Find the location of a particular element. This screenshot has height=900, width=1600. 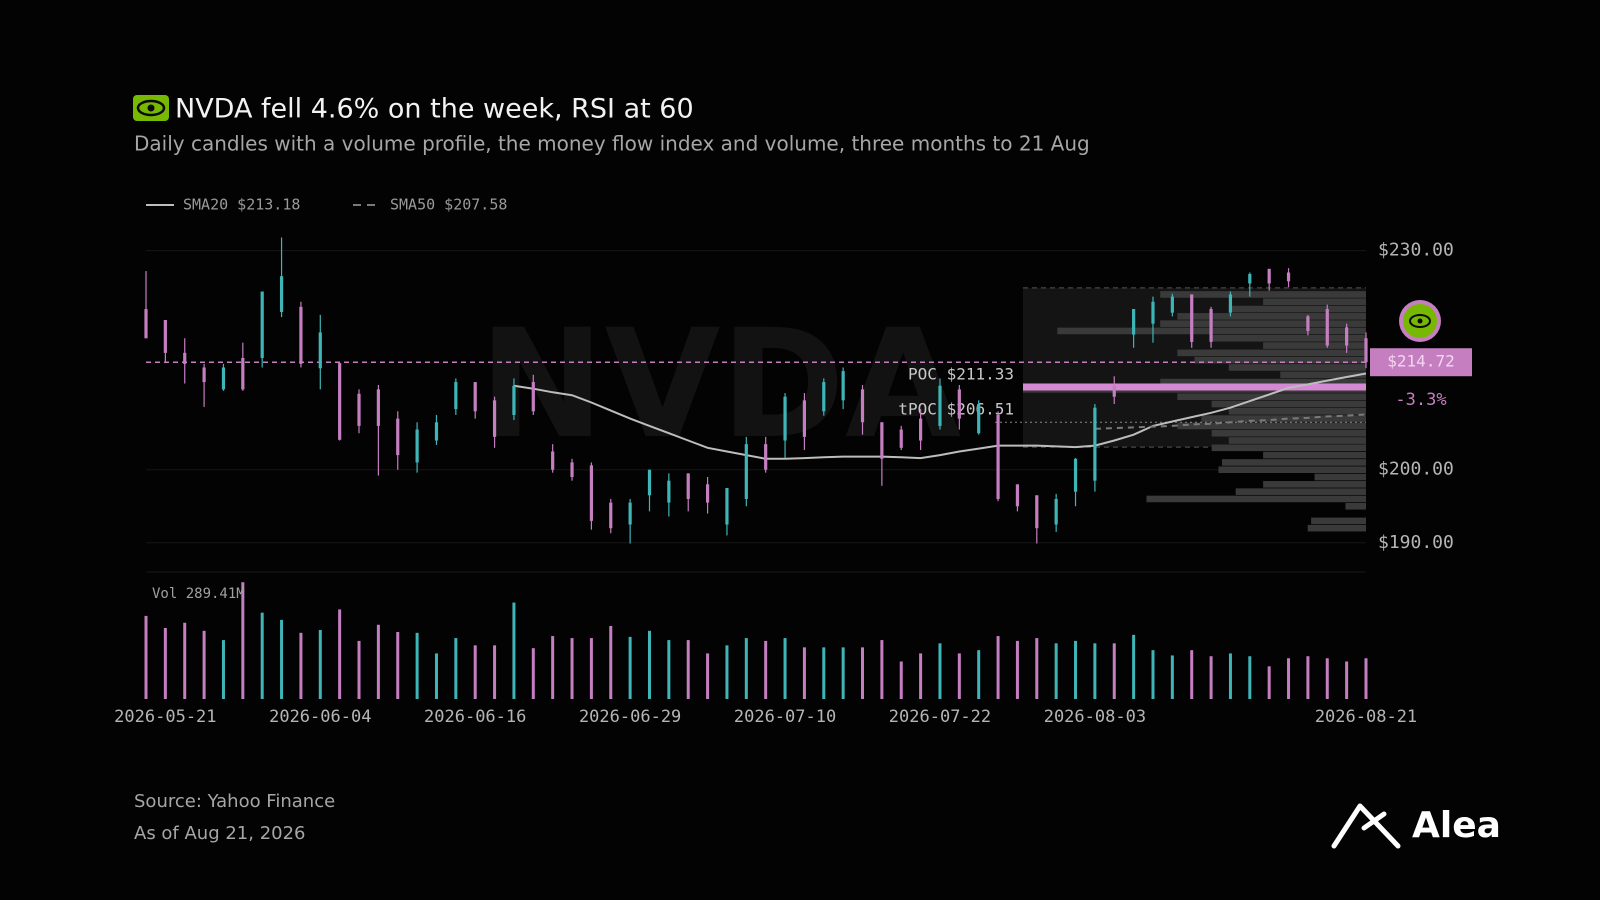

as-of: As of Aug 21, 2026 is located at coordinates (220, 833).